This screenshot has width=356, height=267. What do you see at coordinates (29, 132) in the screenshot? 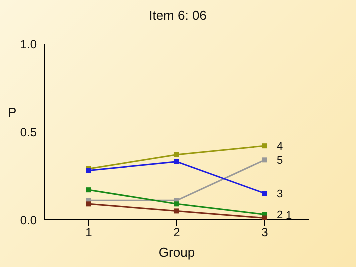
I see `y-tick-label: 0.5` at bounding box center [29, 132].